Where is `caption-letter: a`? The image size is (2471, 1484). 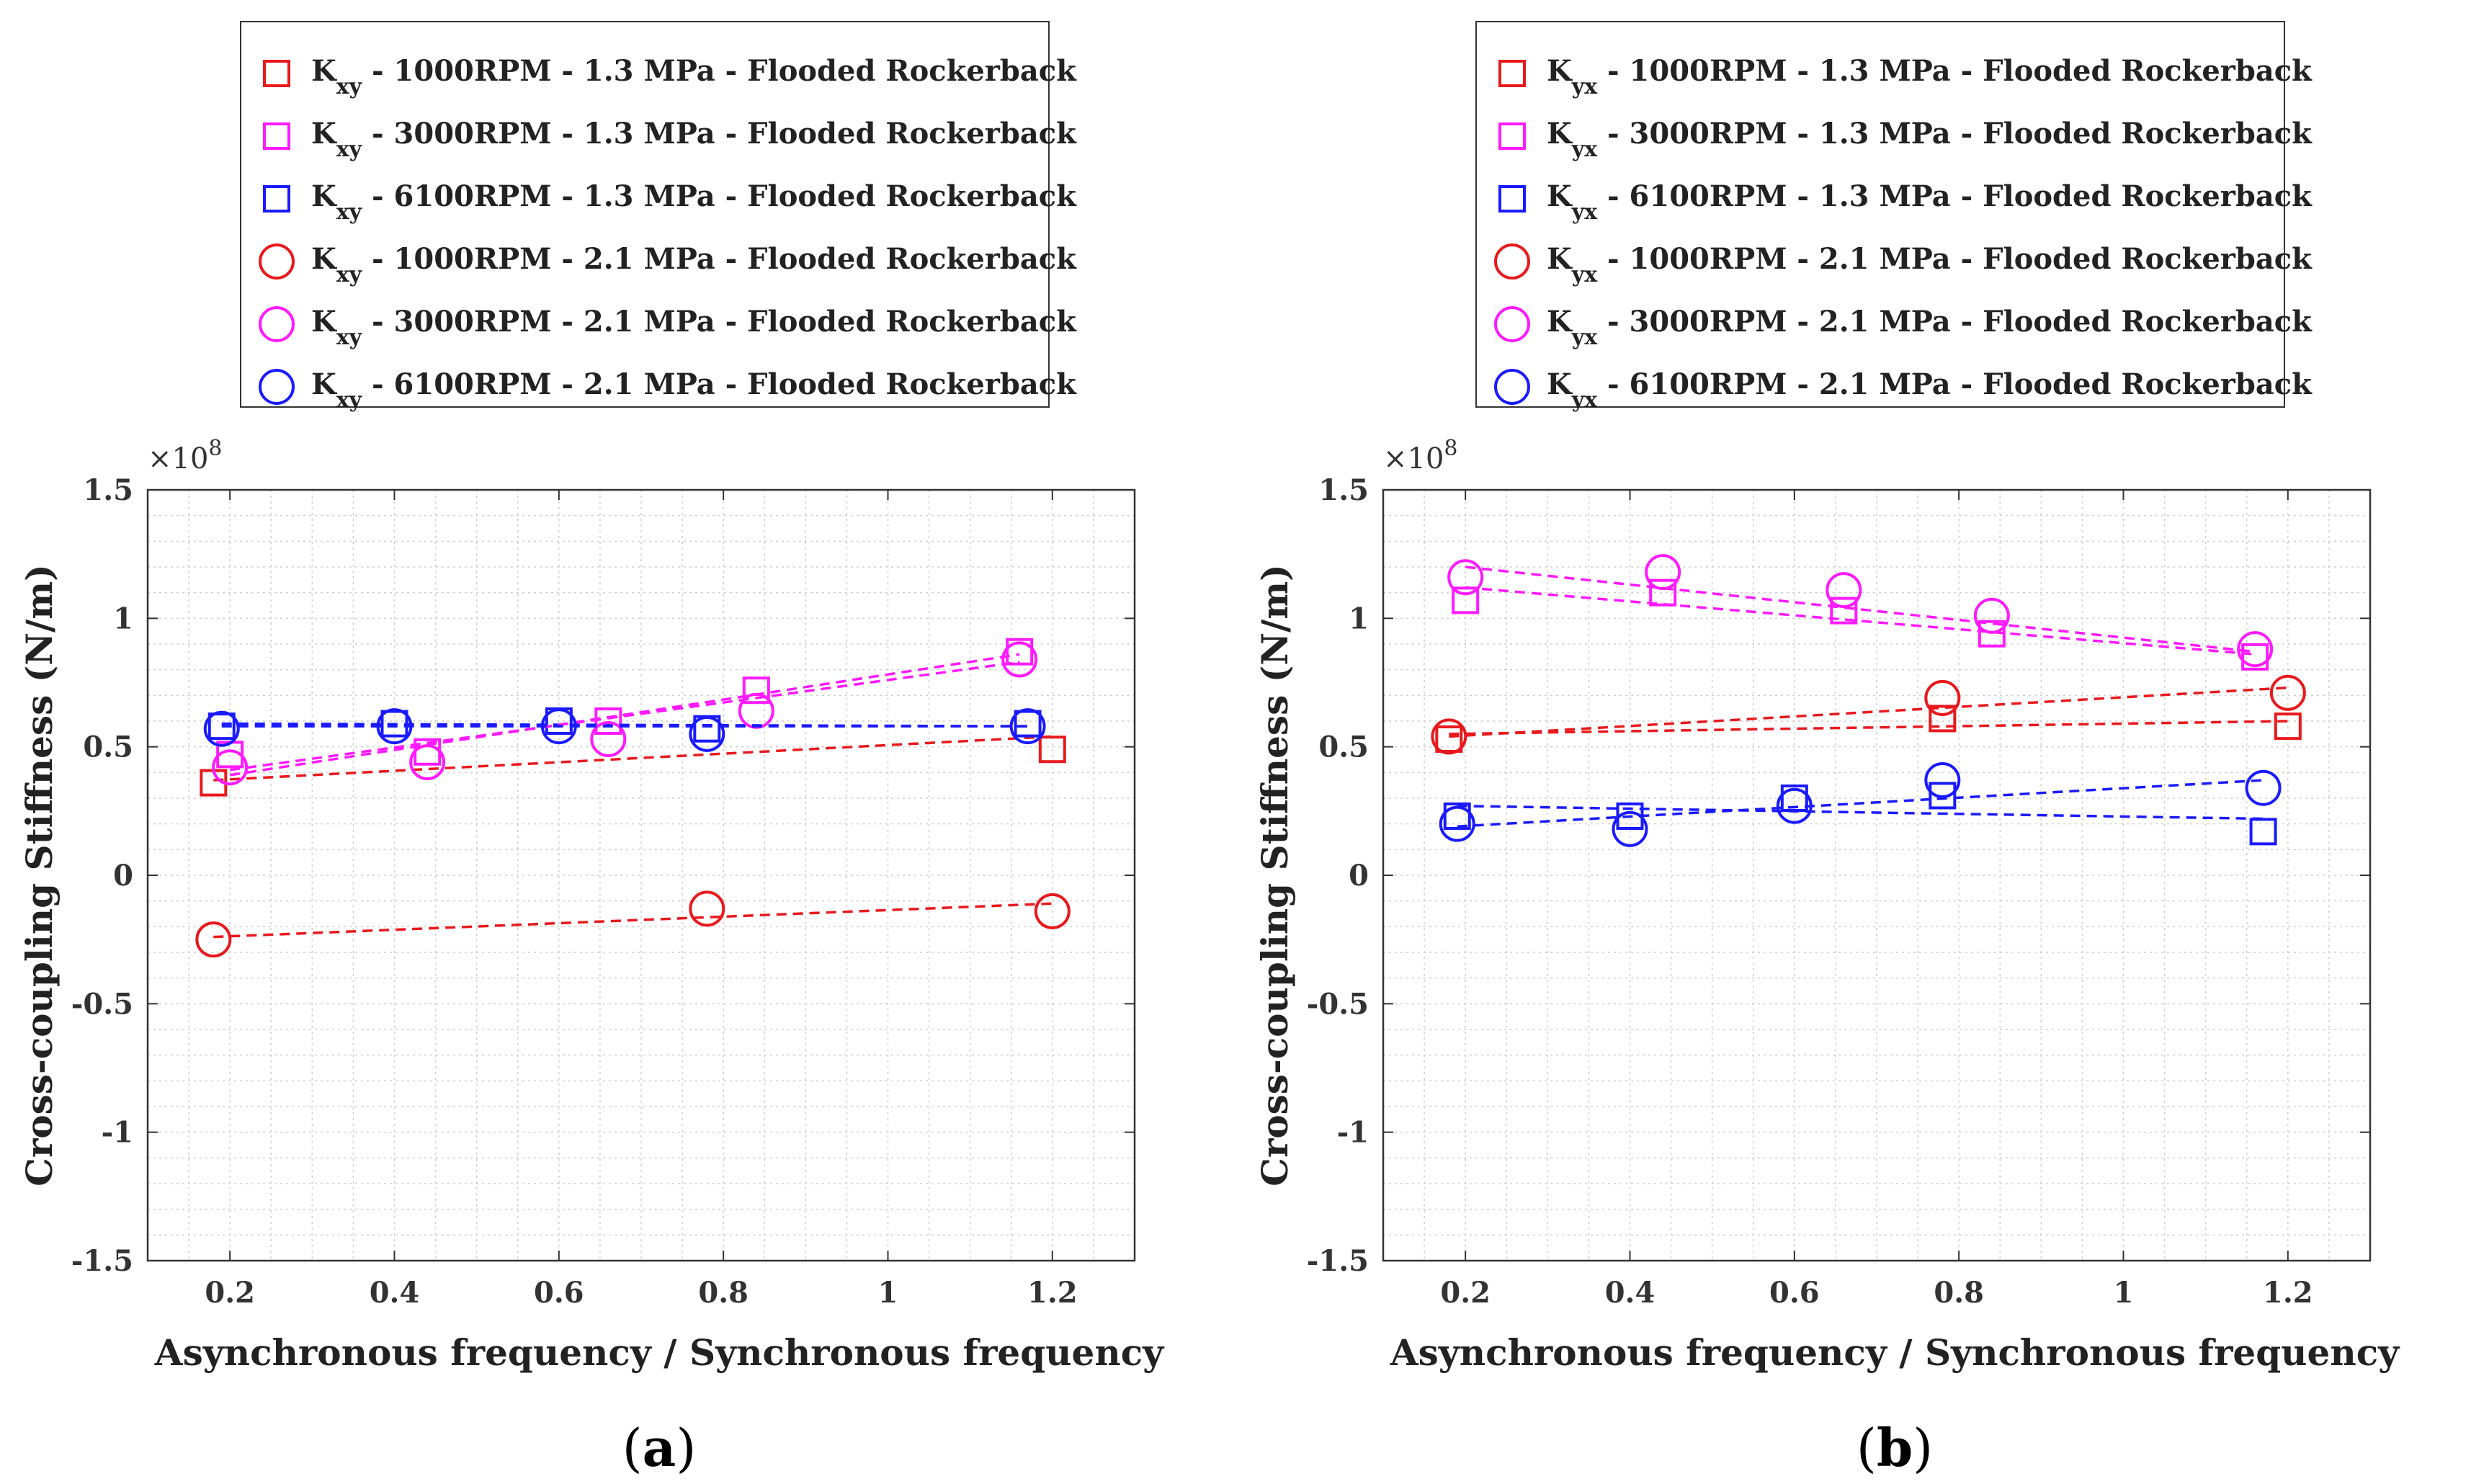
caption-letter: a is located at coordinates (659, 1448).